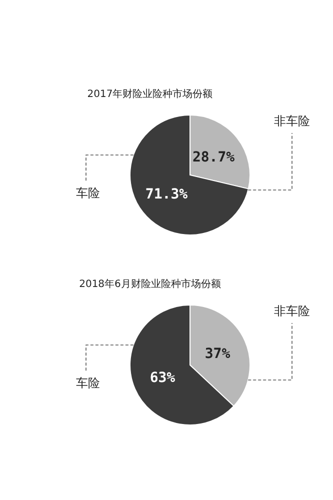 Image resolution: width=333 pixels, height=500 pixels. What do you see at coordinates (150, 94) in the screenshot?
I see `chart-title: 2017年财险业险种市场份额` at bounding box center [150, 94].